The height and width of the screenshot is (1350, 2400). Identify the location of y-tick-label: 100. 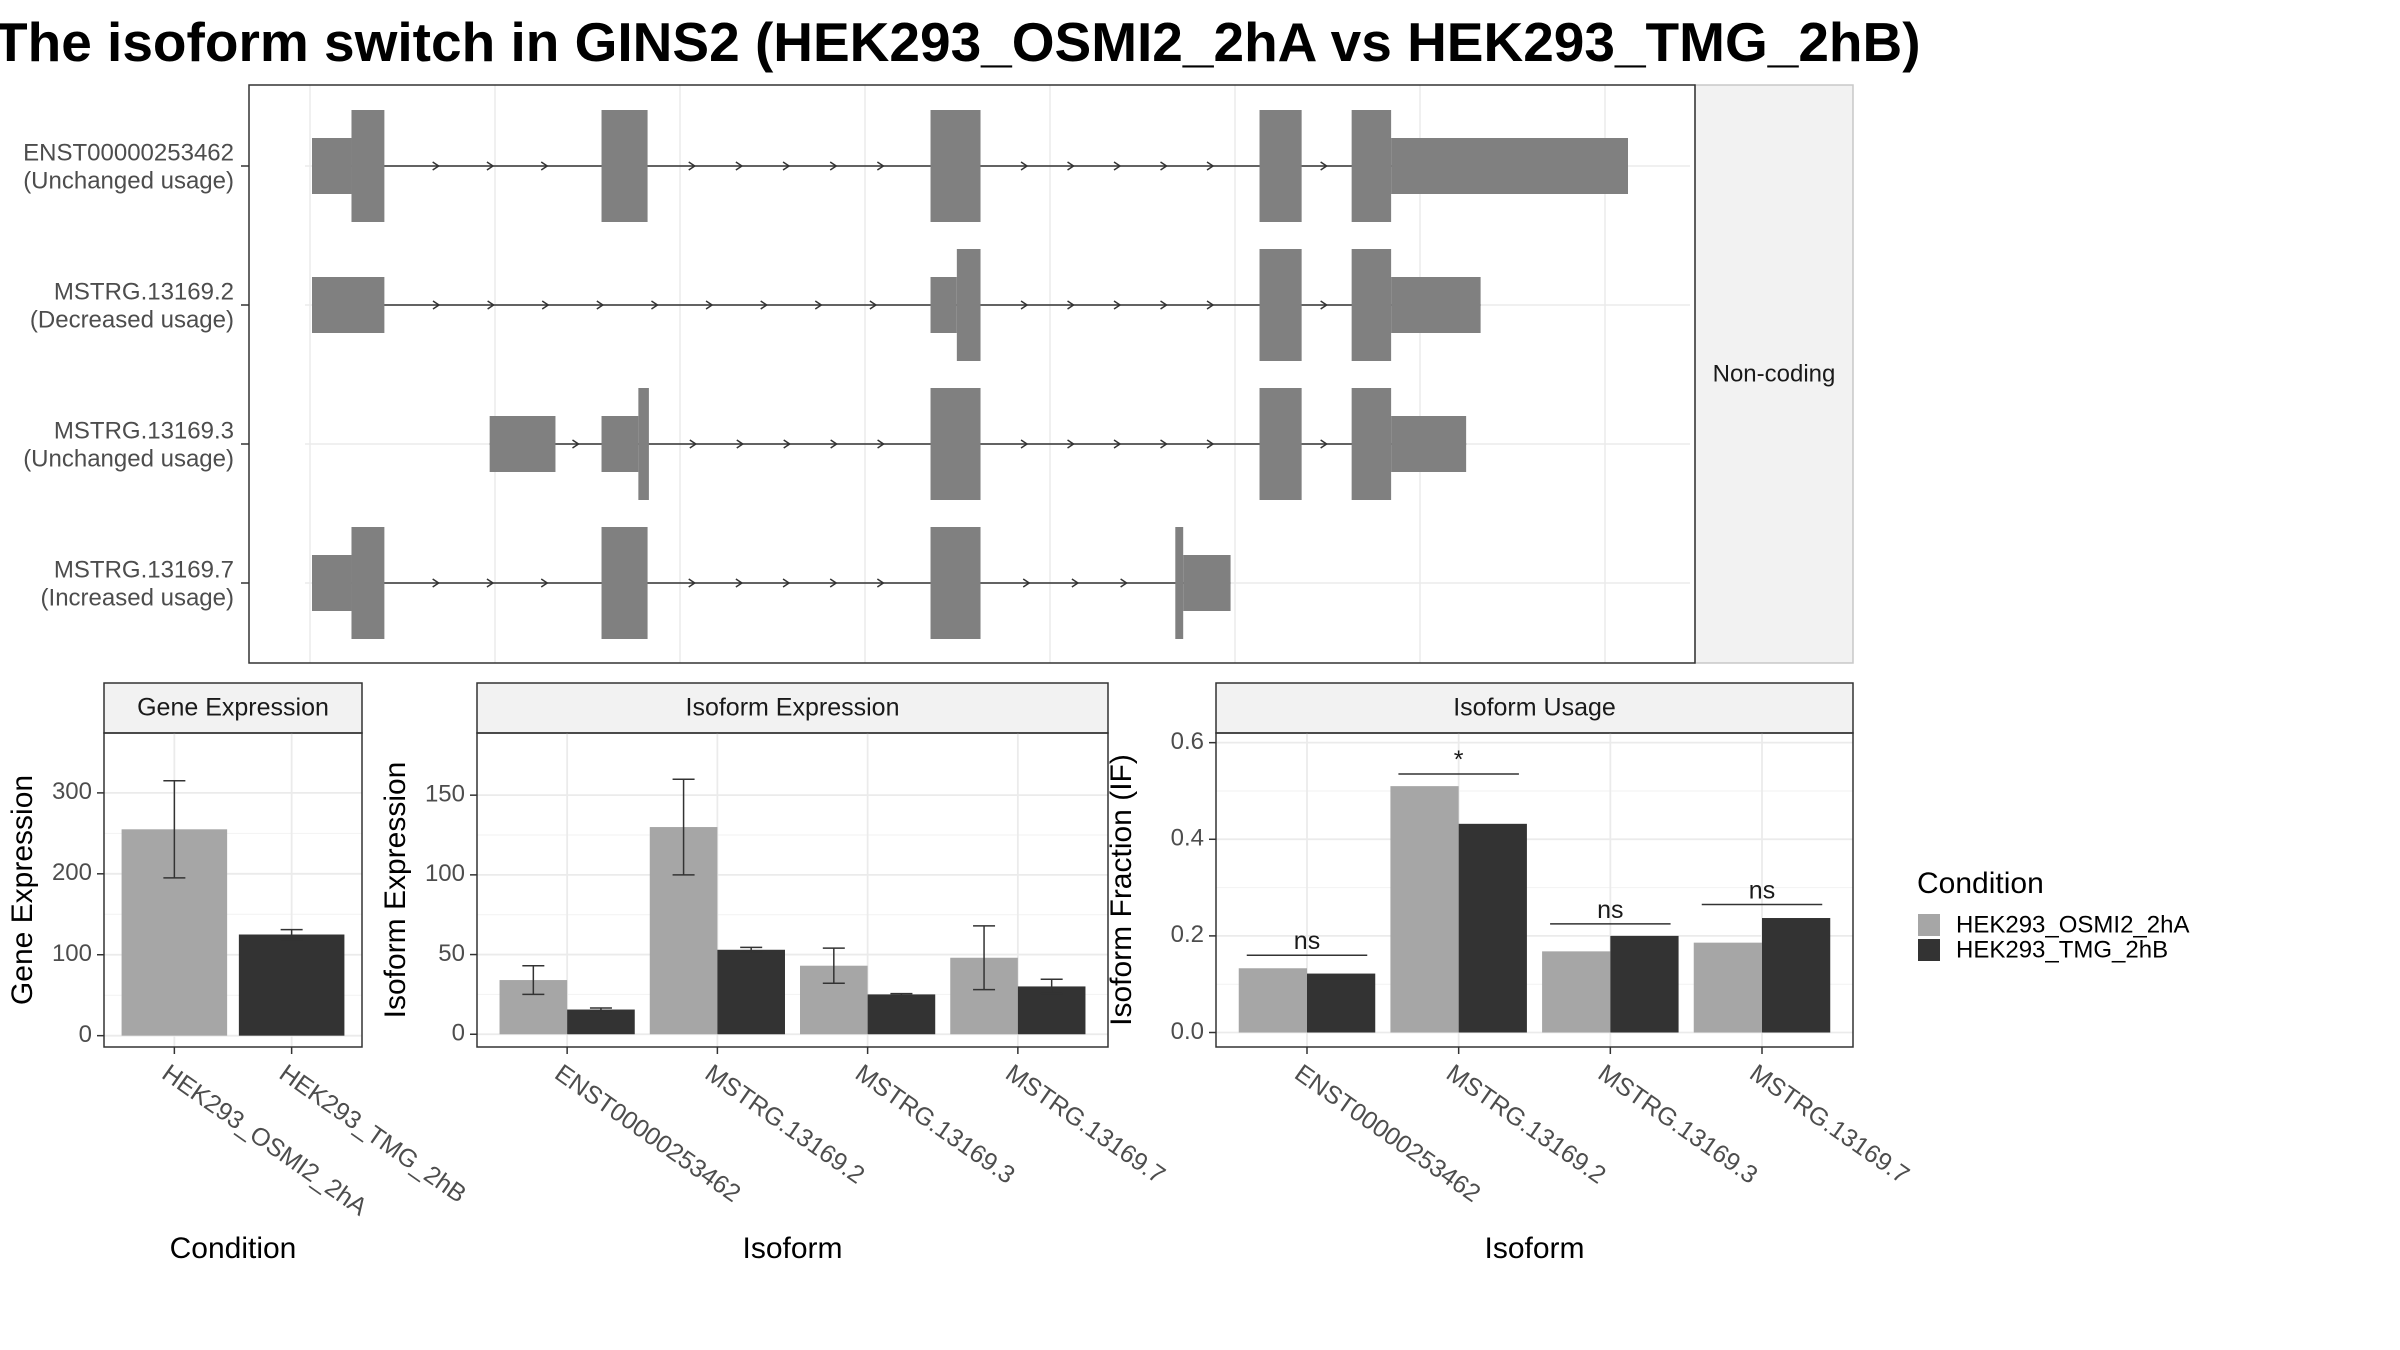
(445, 873).